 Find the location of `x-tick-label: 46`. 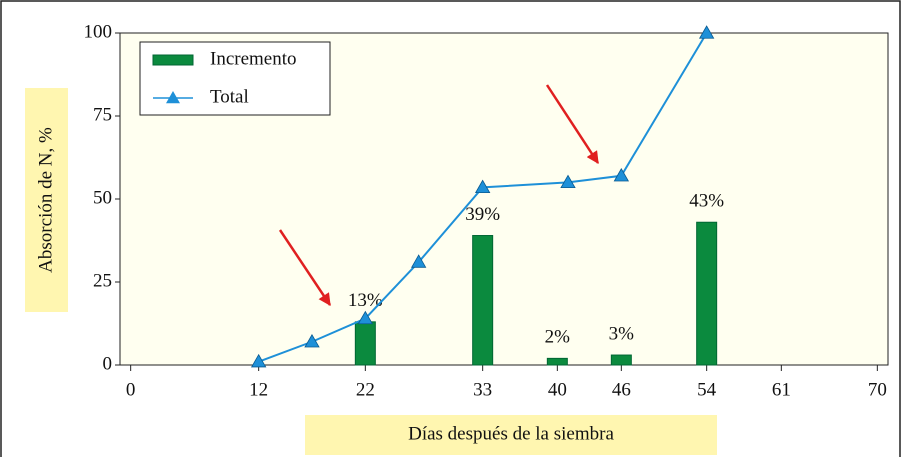

x-tick-label: 46 is located at coordinates (621, 389).